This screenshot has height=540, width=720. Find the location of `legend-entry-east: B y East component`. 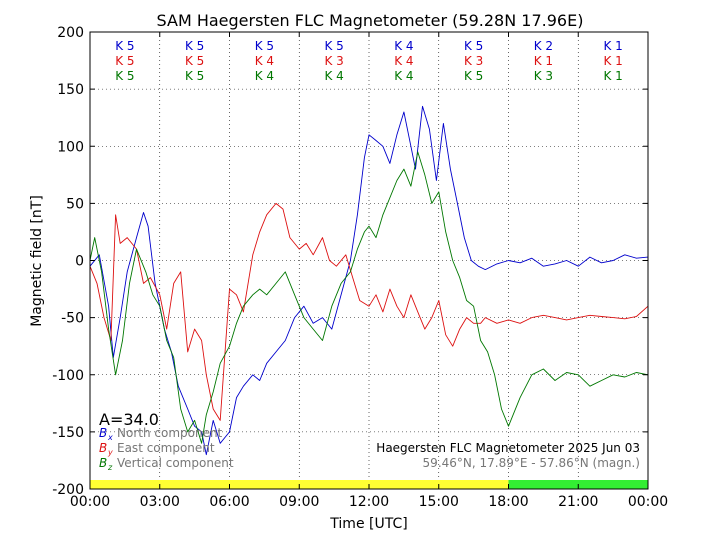

legend-entry-east: B y East component is located at coordinates (157, 449).